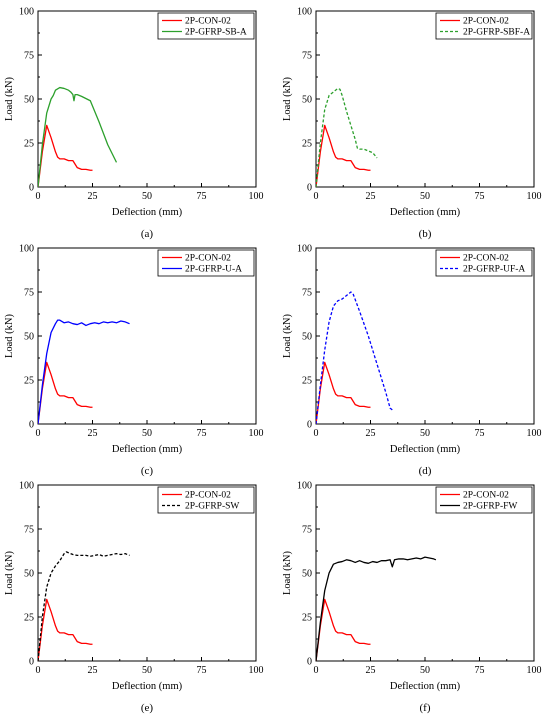  I want to click on panel-label: (d), so click(425, 471).